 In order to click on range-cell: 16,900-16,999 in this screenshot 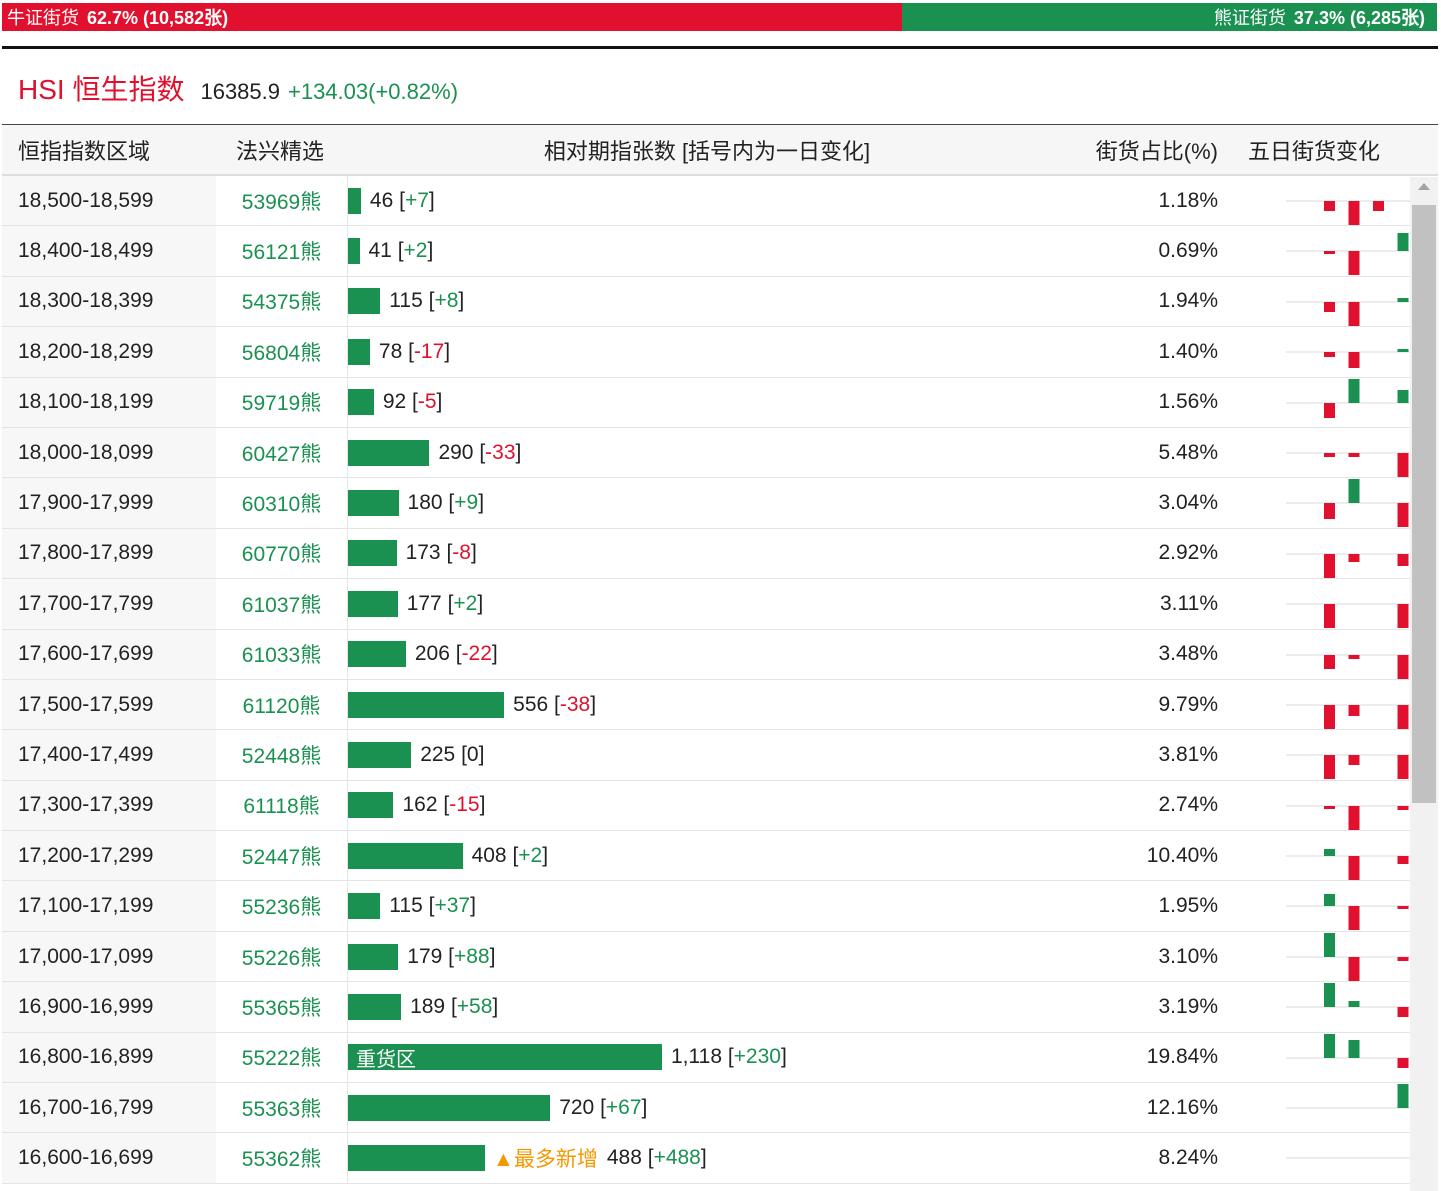, I will do `click(109, 1007)`.